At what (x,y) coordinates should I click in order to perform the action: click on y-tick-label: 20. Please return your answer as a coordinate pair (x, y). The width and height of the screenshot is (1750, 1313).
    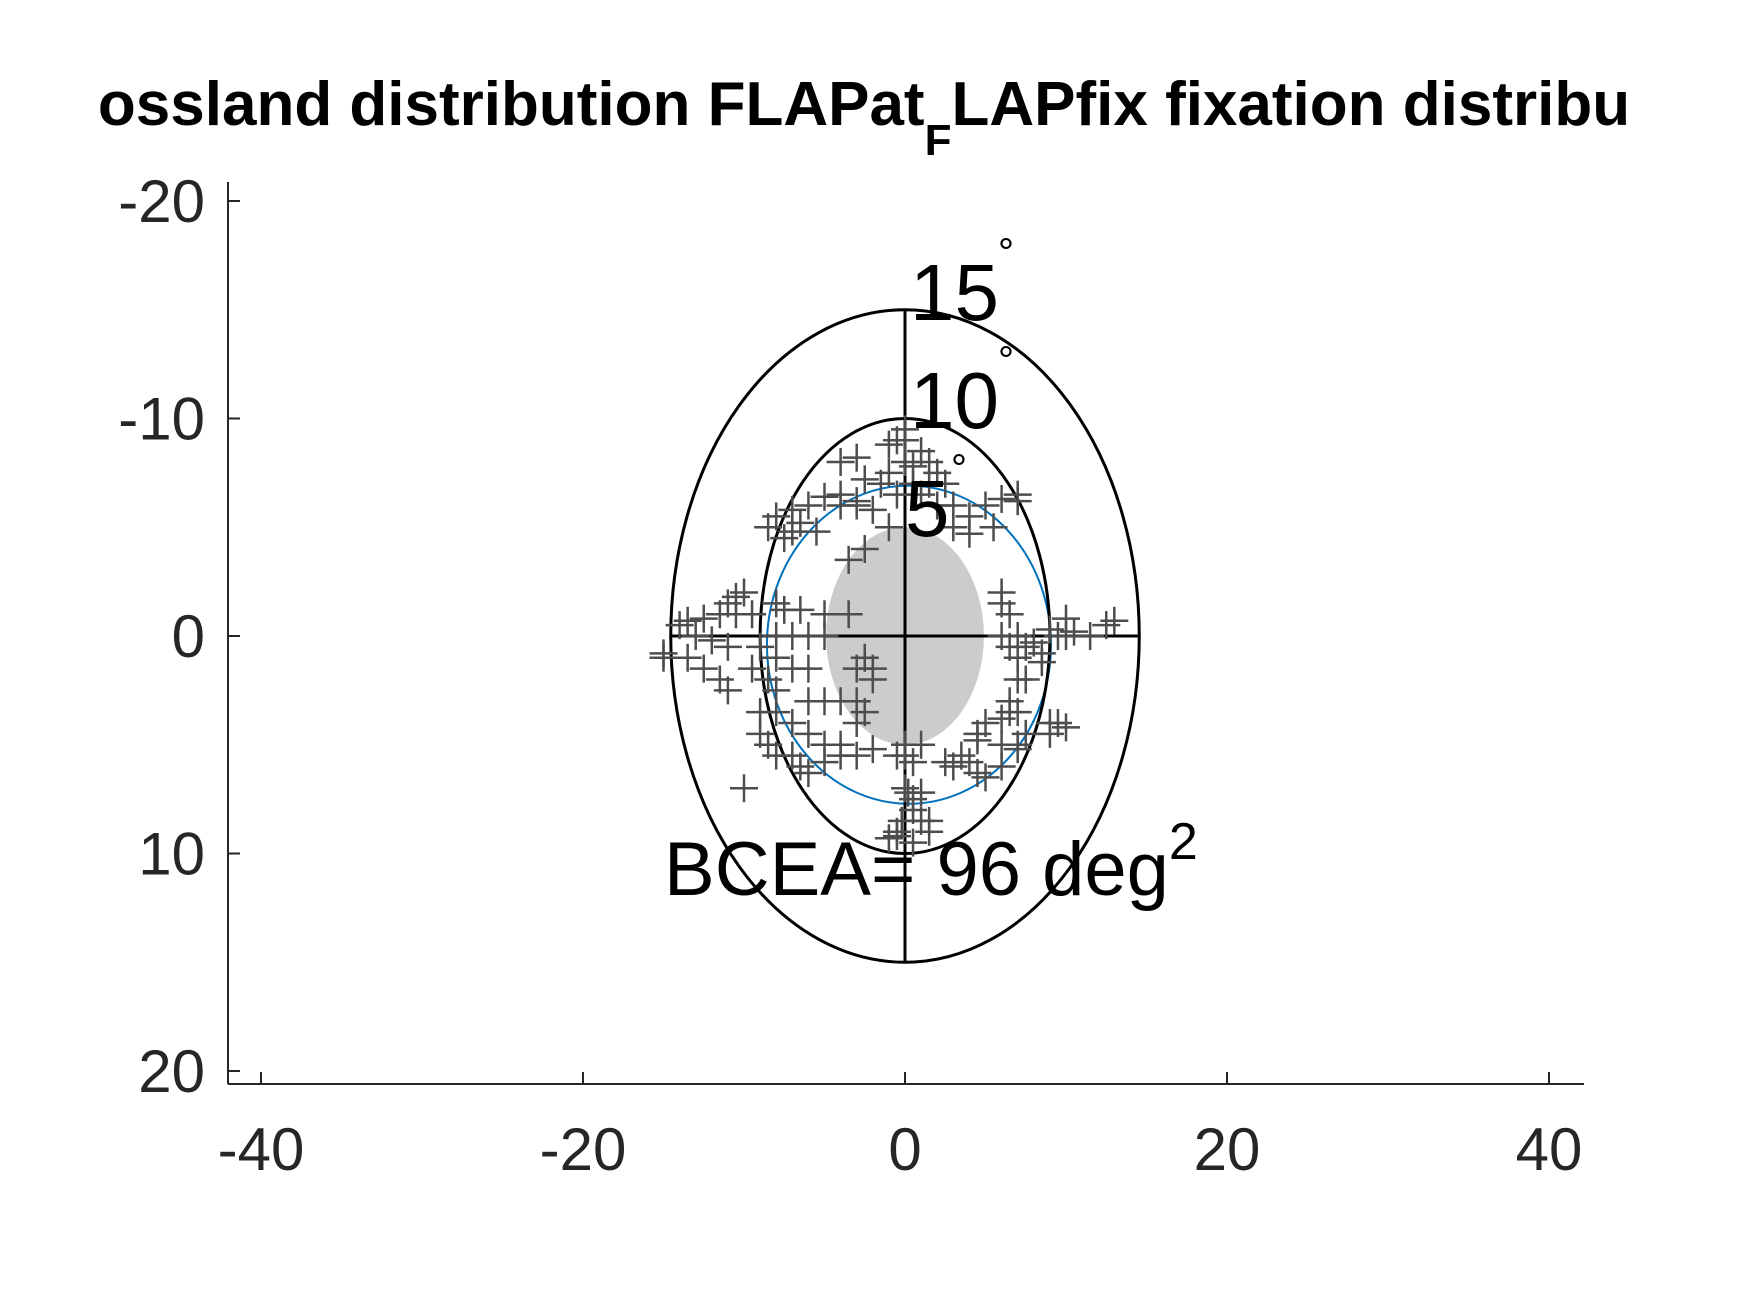
    Looking at the image, I should click on (171, 1071).